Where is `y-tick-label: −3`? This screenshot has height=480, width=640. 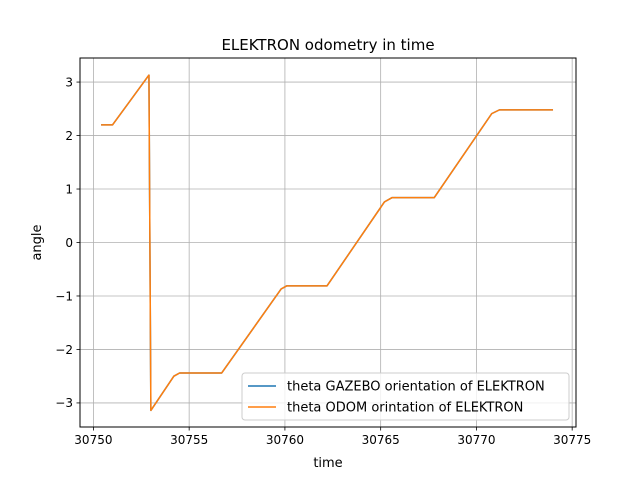 y-tick-label: −3 is located at coordinates (64, 403).